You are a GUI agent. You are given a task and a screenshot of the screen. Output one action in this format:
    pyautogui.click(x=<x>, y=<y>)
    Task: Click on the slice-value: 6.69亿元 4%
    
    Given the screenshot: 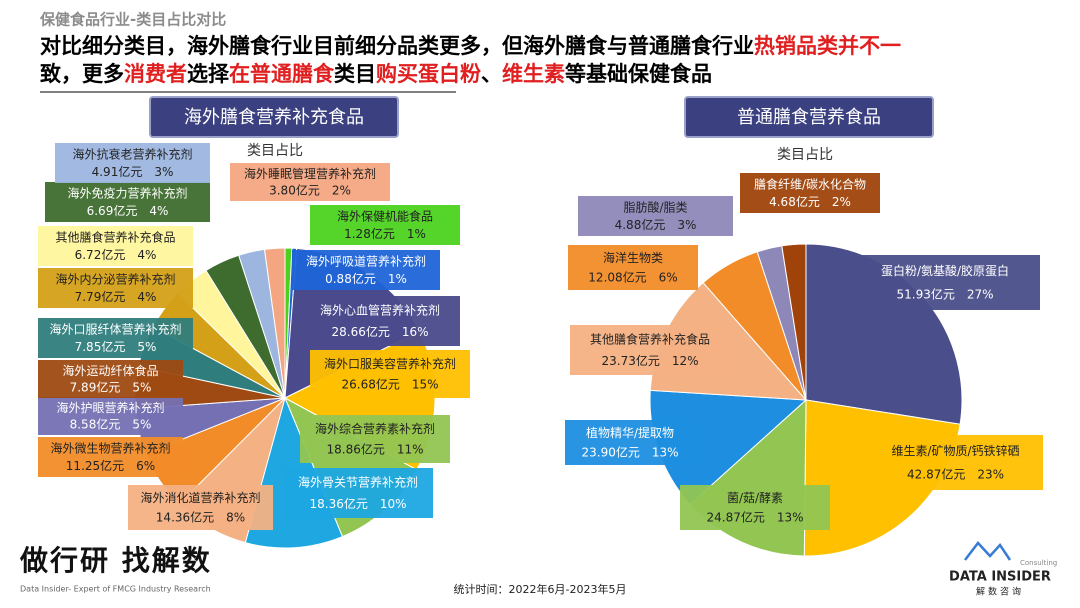 What is the action you would take?
    pyautogui.click(x=128, y=209)
    